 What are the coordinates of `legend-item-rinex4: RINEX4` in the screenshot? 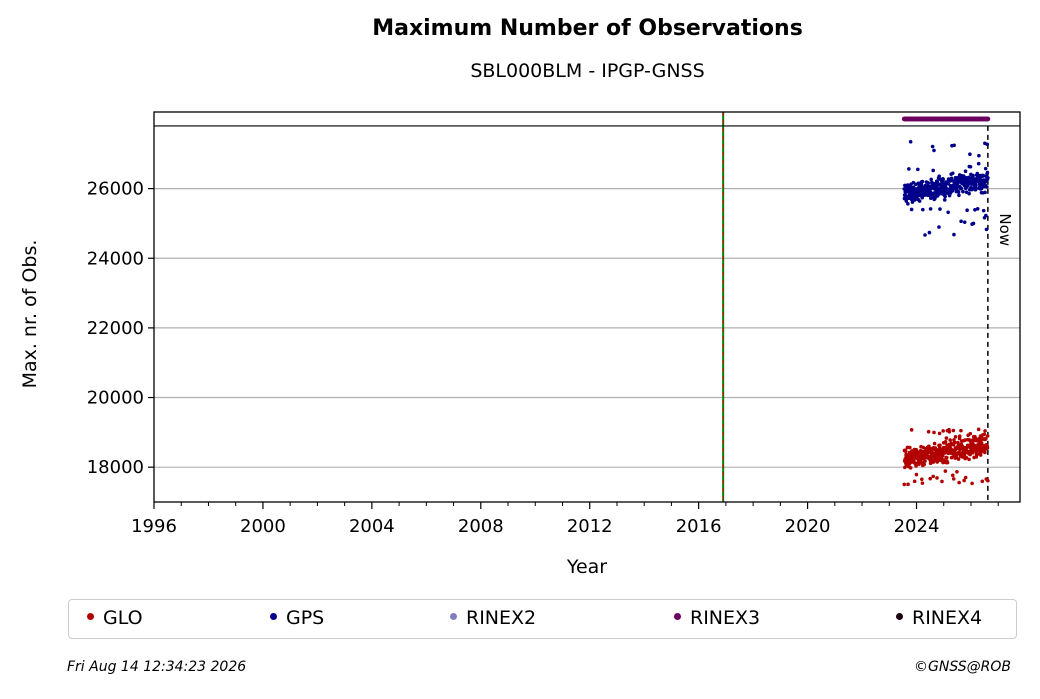 It's located at (939, 618).